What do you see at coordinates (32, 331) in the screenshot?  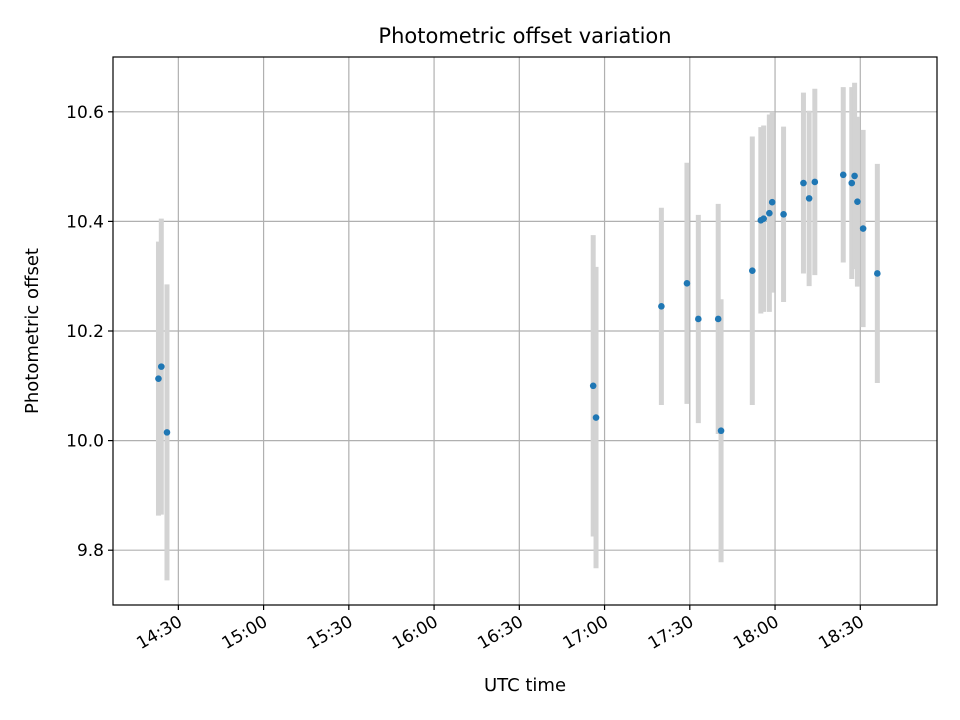 I see `y-axis-label: Photometric offset` at bounding box center [32, 331].